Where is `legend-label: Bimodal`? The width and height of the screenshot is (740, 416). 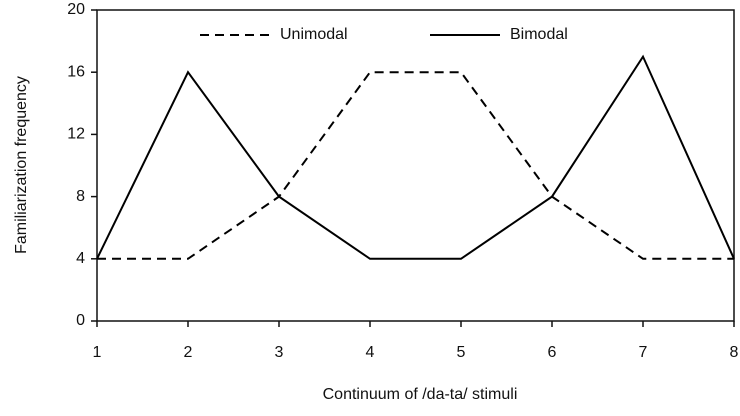
legend-label: Bimodal is located at coordinates (539, 34).